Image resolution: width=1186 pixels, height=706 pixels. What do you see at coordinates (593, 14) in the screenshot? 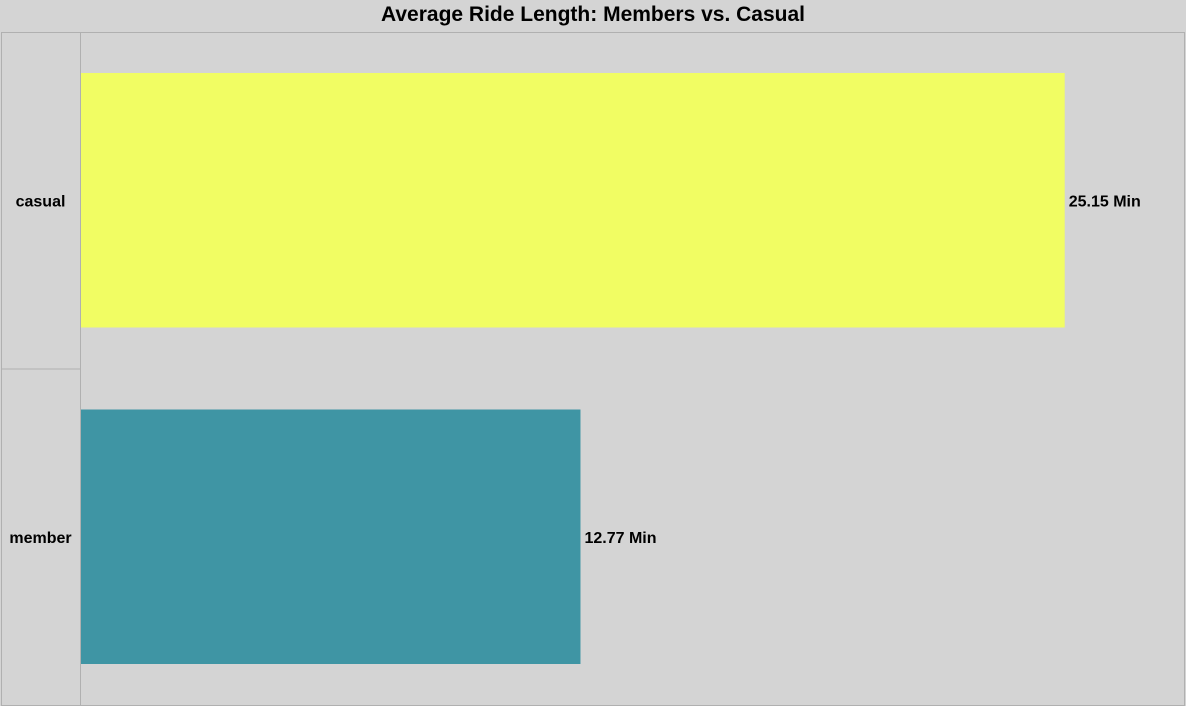
I see `chart-title: Average Ride Length: Members vs. Casual` at bounding box center [593, 14].